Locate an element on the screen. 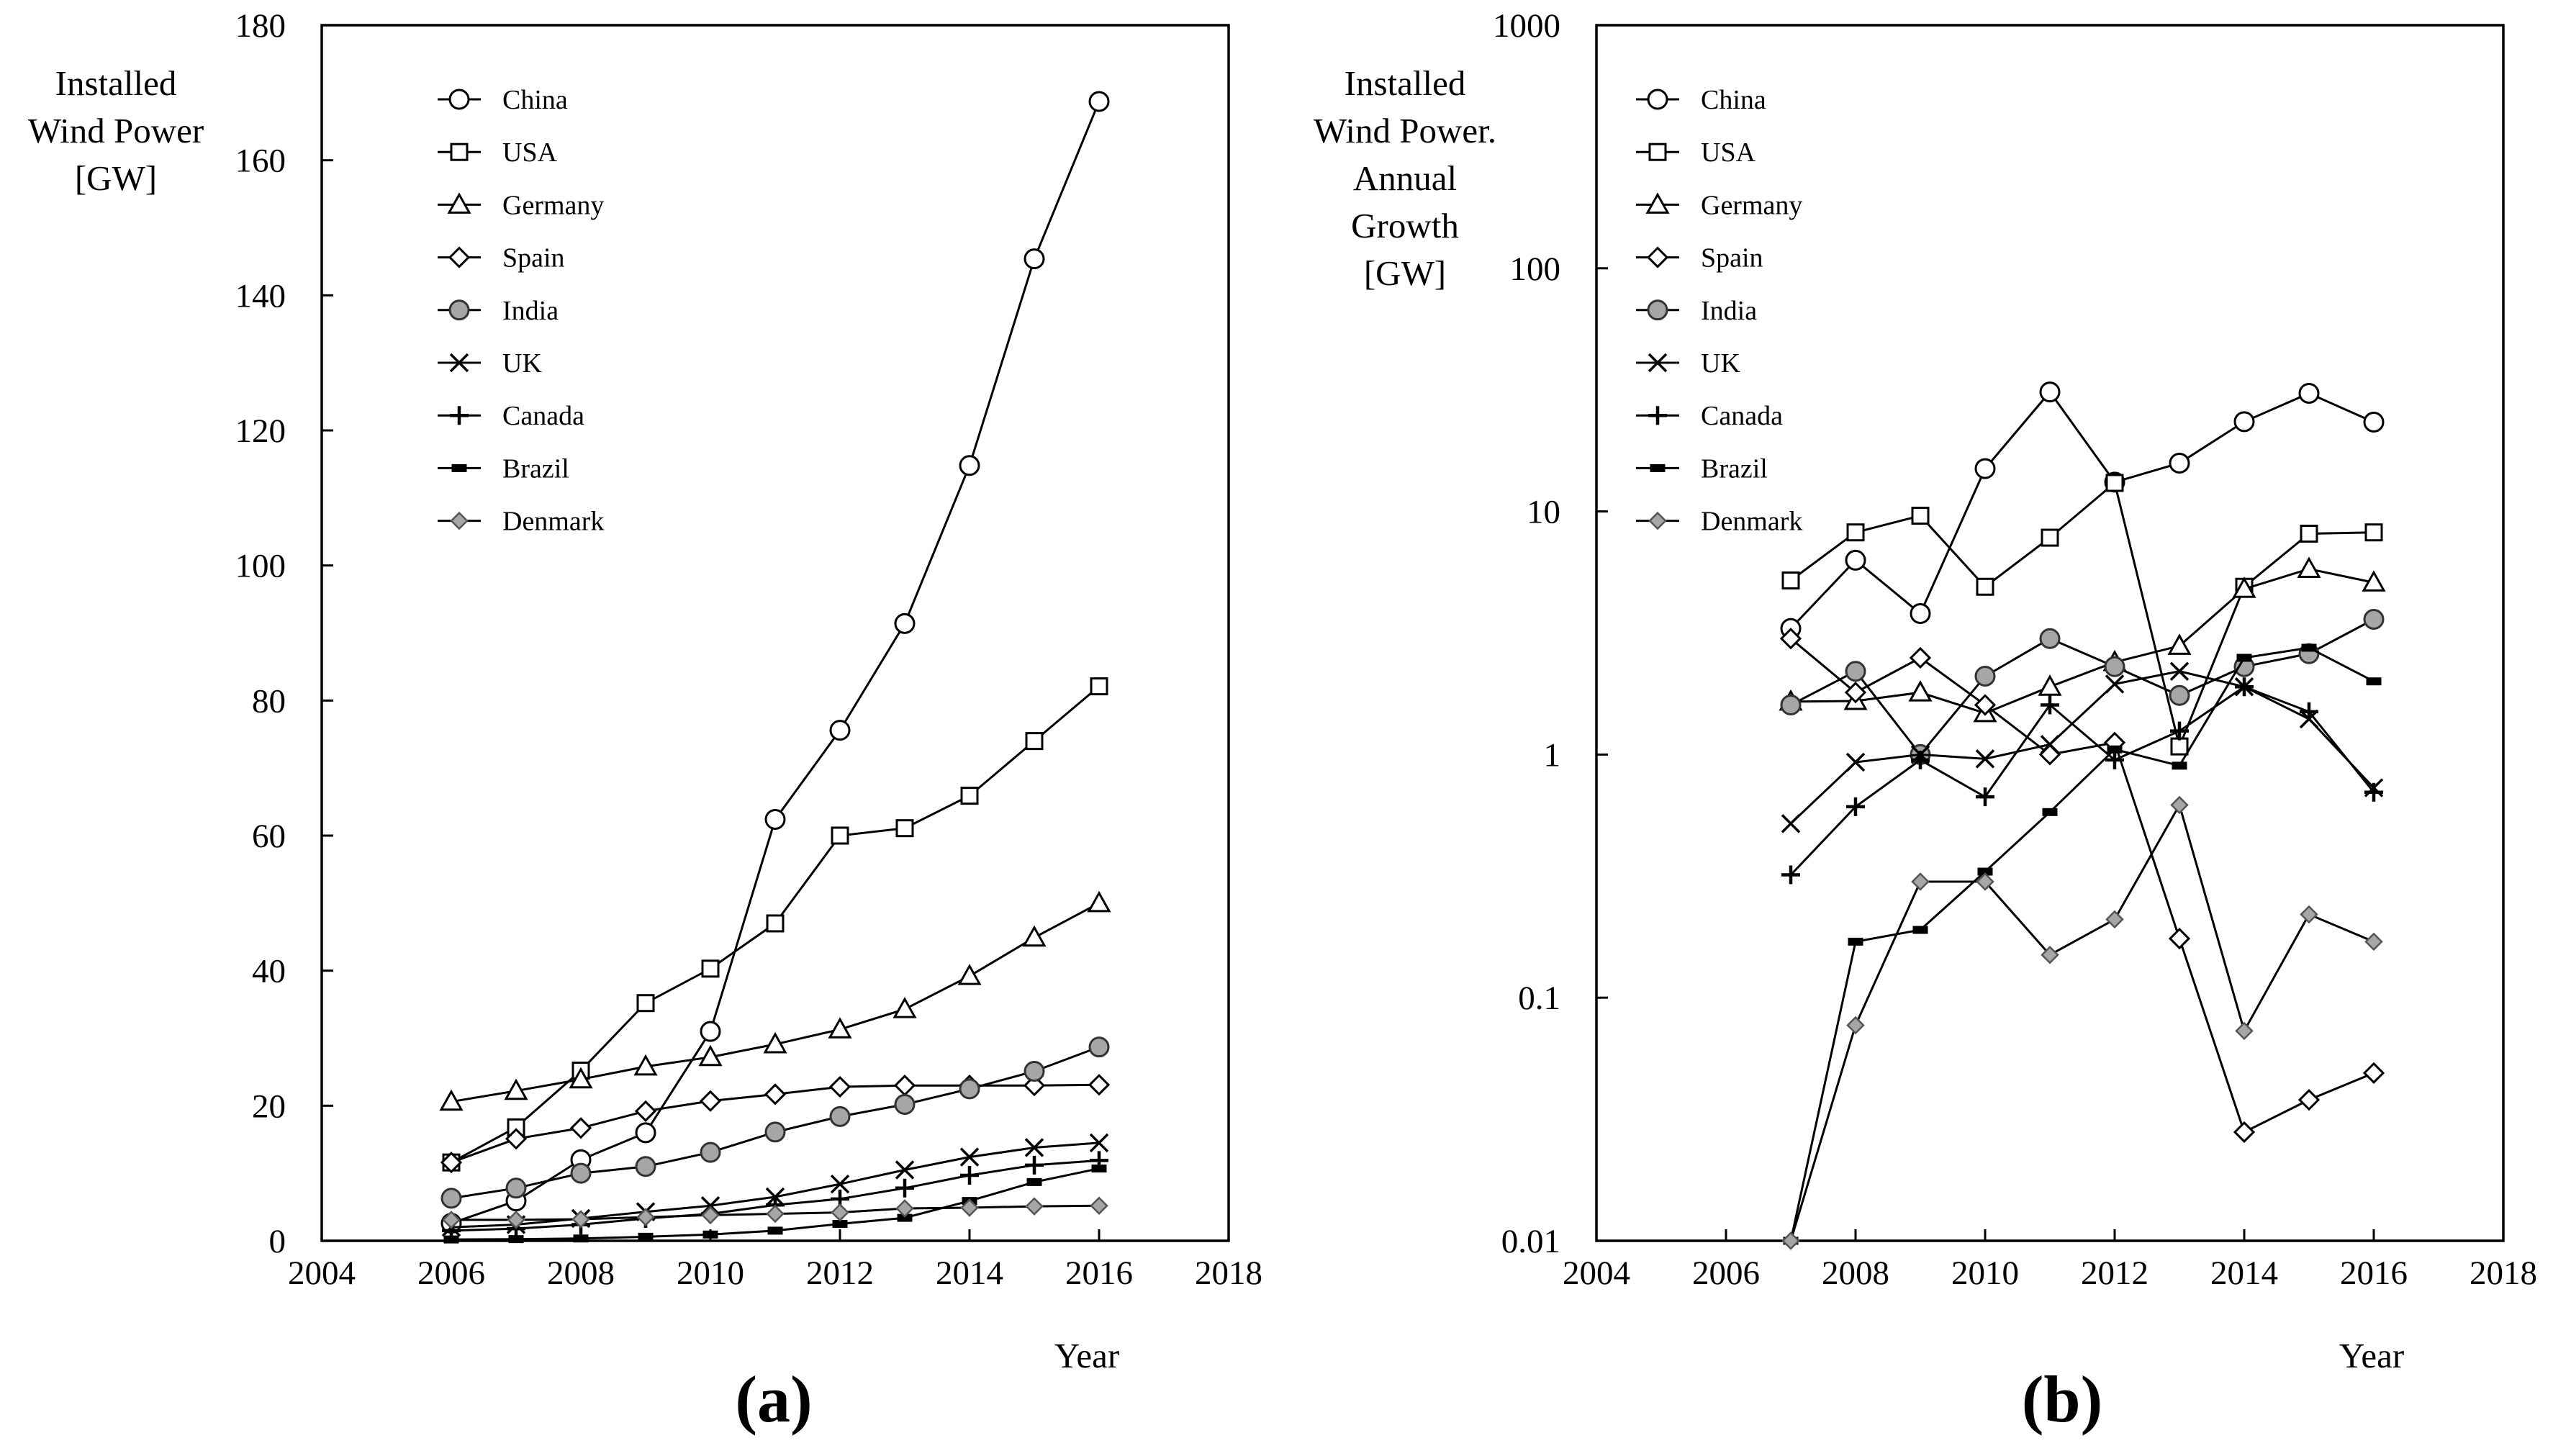 Image resolution: width=2553 pixels, height=1456 pixels. x-tick-label: 2014 is located at coordinates (969, 1273).